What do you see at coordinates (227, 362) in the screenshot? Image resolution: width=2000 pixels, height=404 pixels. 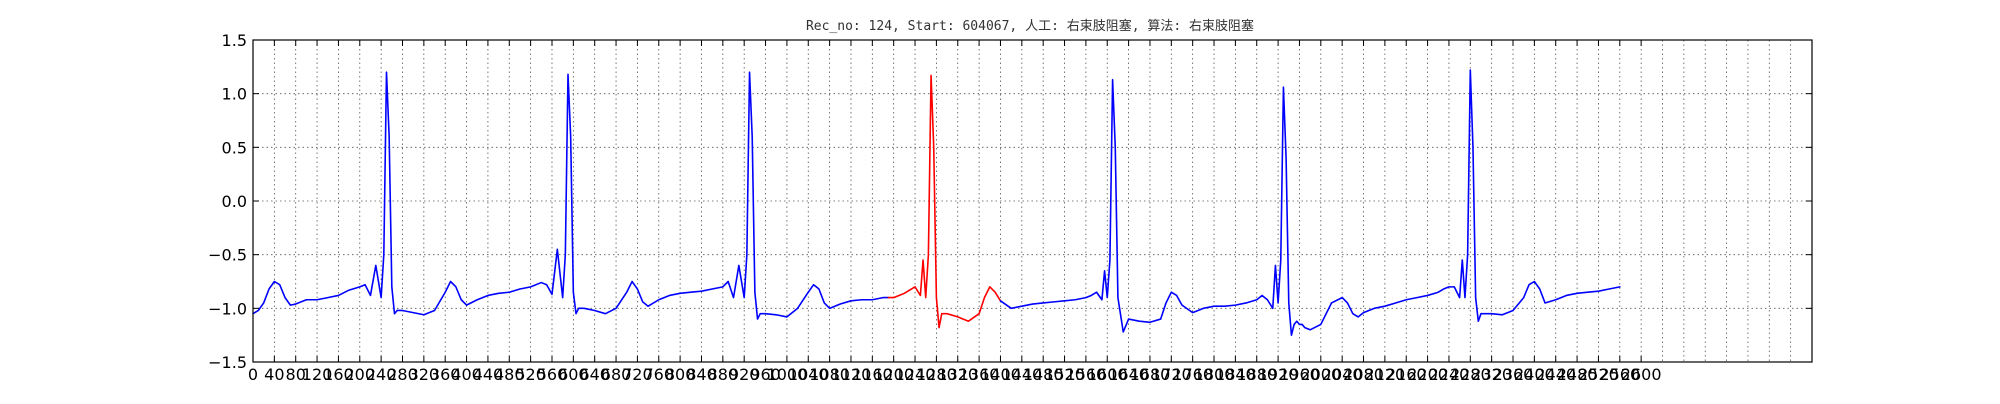 I see `y-tick-label: −1.5` at bounding box center [227, 362].